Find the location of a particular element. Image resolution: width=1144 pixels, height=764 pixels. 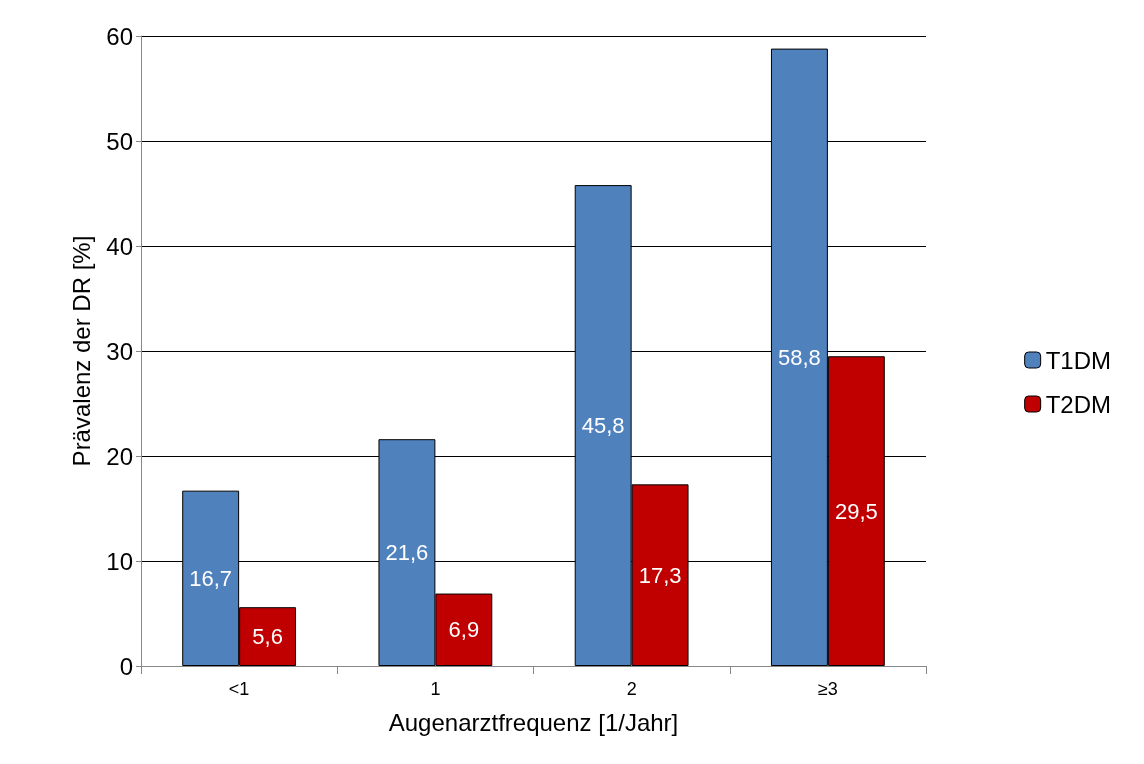

y-tick-label: 30 is located at coordinates (119, 351).